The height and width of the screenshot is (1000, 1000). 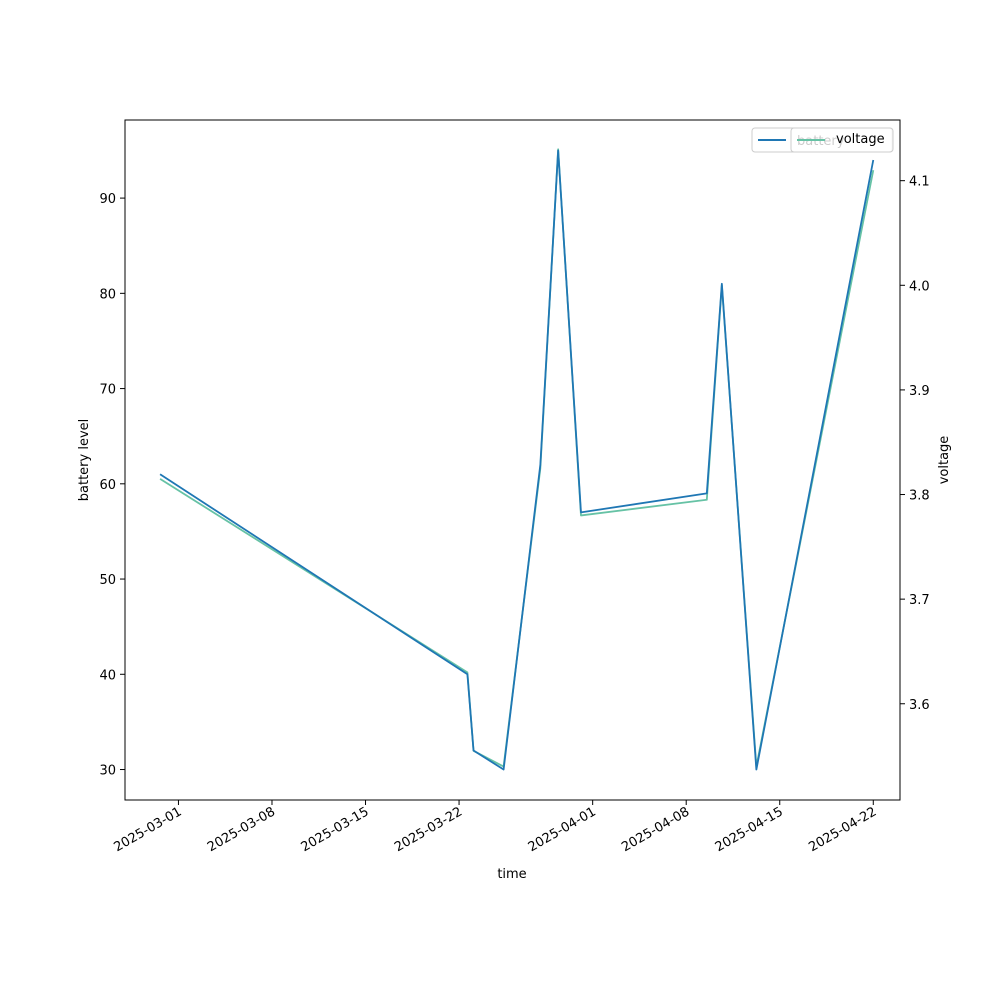 What do you see at coordinates (107, 294) in the screenshot?
I see `y-tick-label: 80` at bounding box center [107, 294].